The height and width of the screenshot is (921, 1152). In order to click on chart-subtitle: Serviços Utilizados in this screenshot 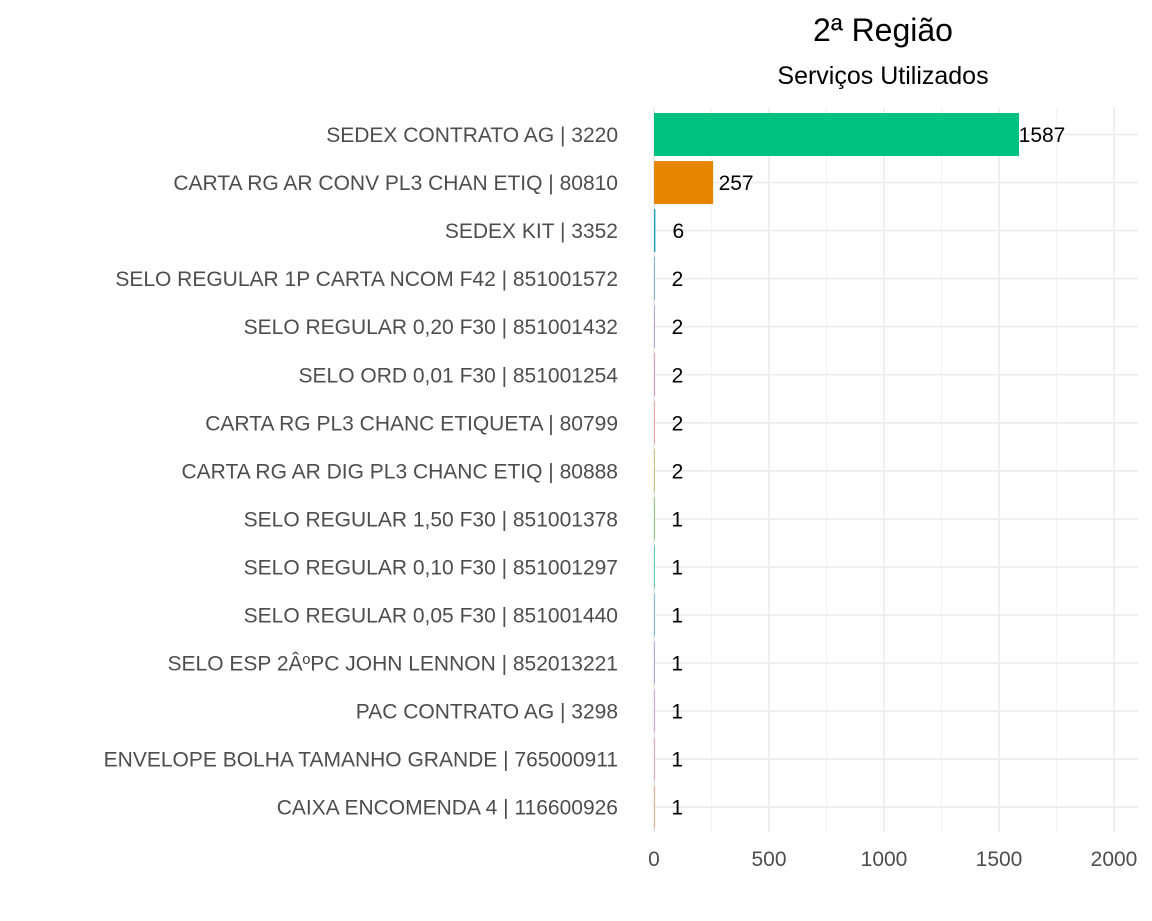, I will do `click(882, 76)`.